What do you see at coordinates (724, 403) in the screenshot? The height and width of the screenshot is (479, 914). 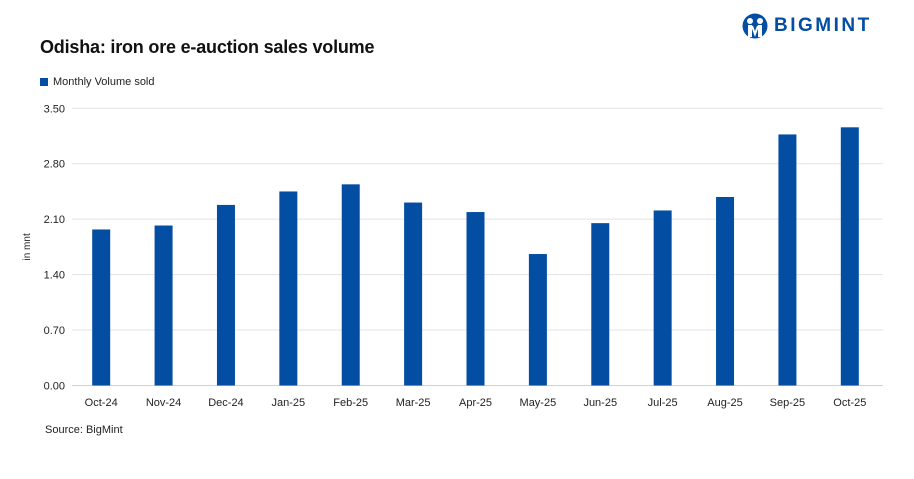 I see `x-tick-label: Aug-25` at bounding box center [724, 403].